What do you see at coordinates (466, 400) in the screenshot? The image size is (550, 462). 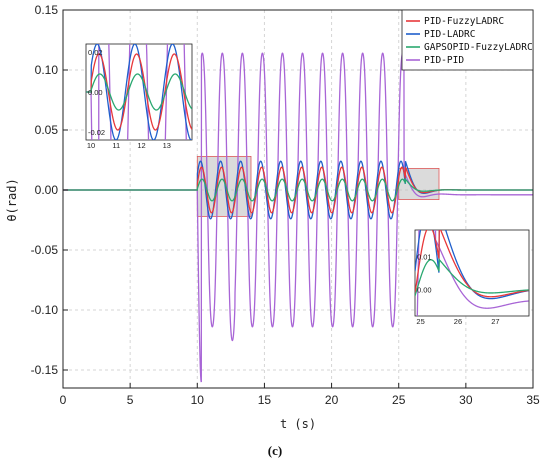 I see `x-tick-label: 30` at bounding box center [466, 400].